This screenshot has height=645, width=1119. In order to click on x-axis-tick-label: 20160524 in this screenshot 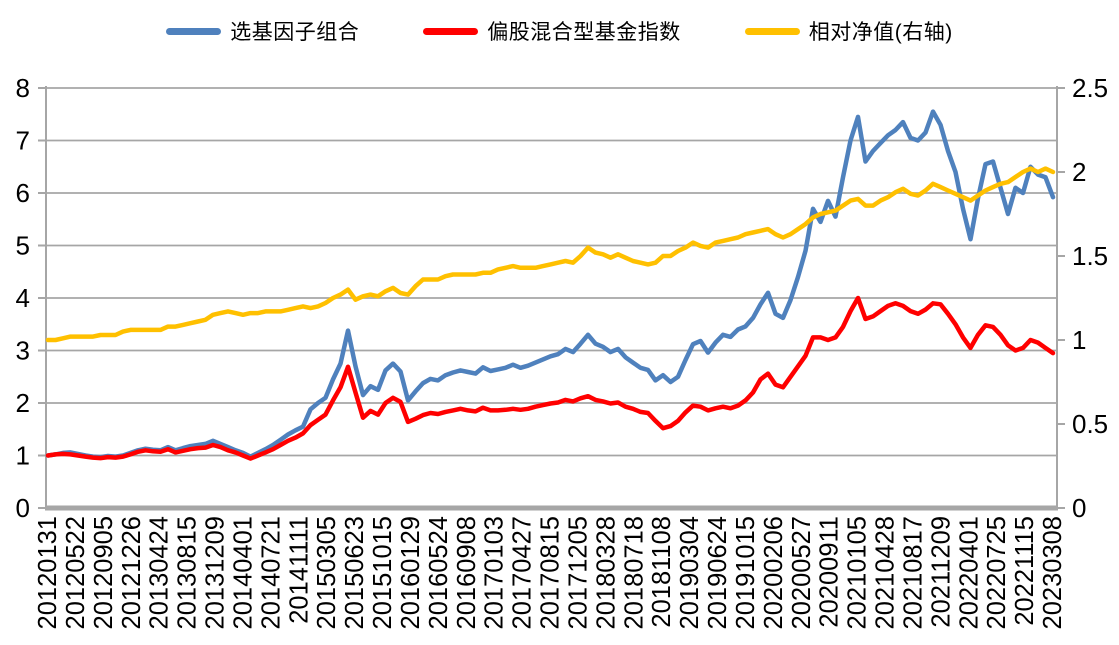, I will do `click(439, 572)`.